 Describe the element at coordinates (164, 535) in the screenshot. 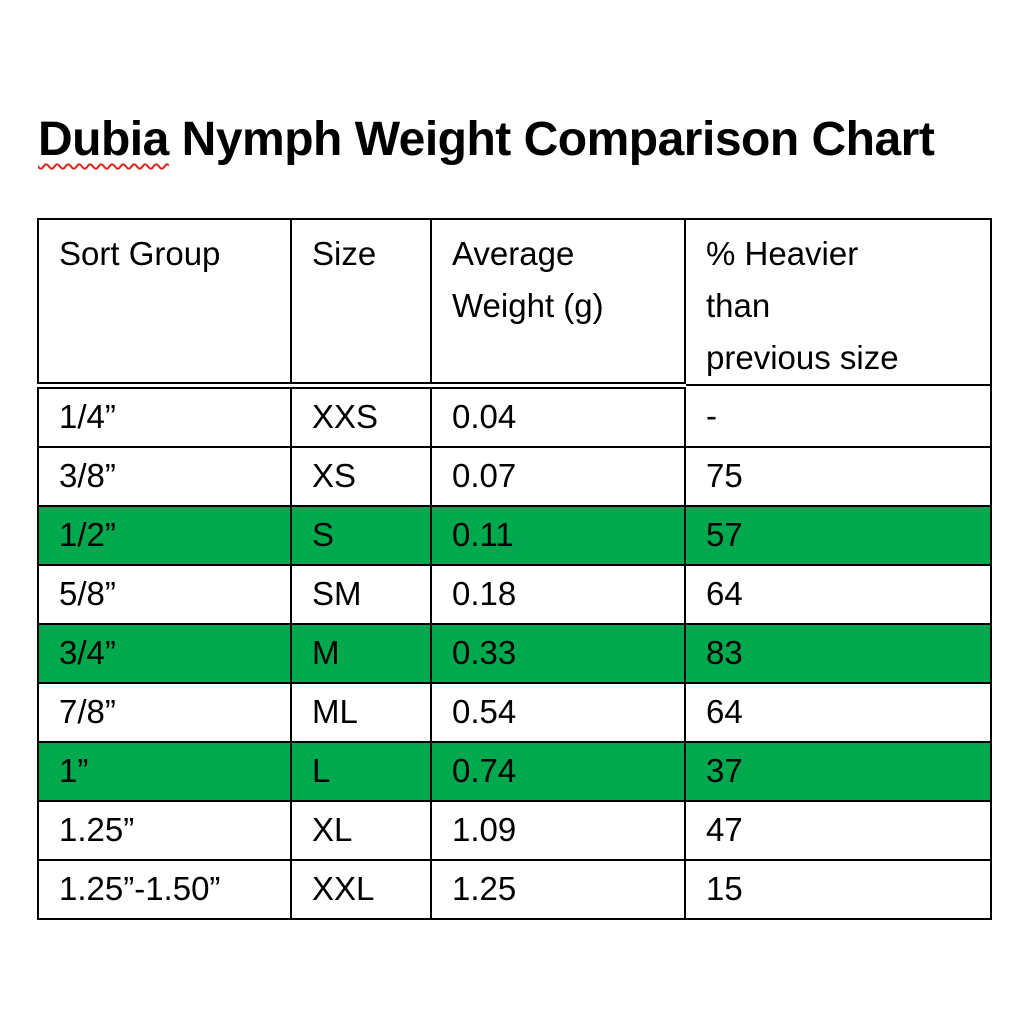

I see `cell-sort-group: 1/2”` at that location.